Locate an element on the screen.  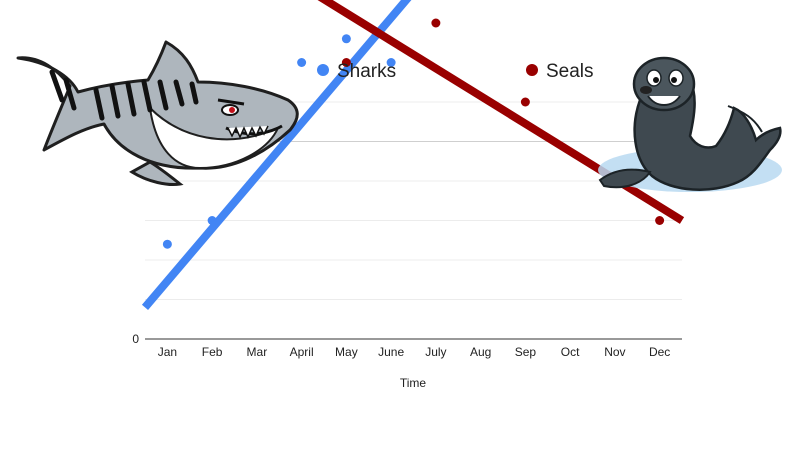
legend-marker-seals is located at coordinates (532, 70).